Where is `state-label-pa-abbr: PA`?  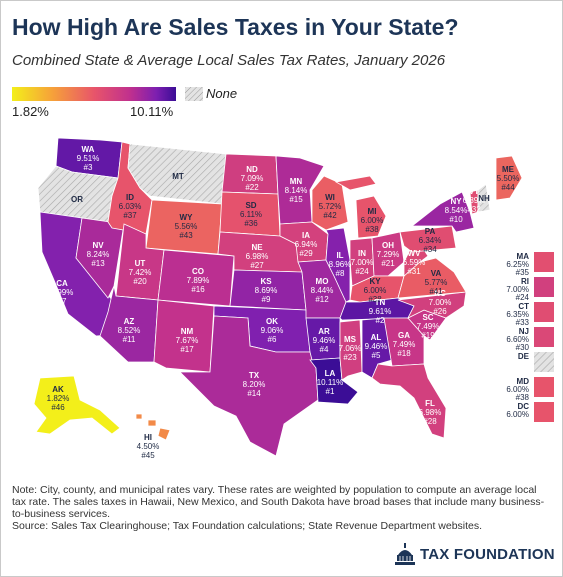
state-label-pa-abbr: PA is located at coordinates (430, 231).